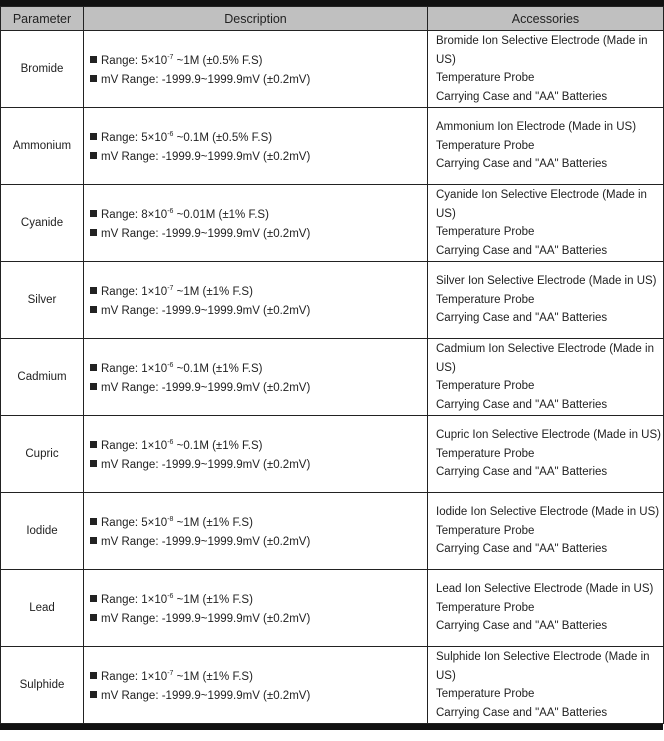  I want to click on range-exponent: -8, so click(170, 520).